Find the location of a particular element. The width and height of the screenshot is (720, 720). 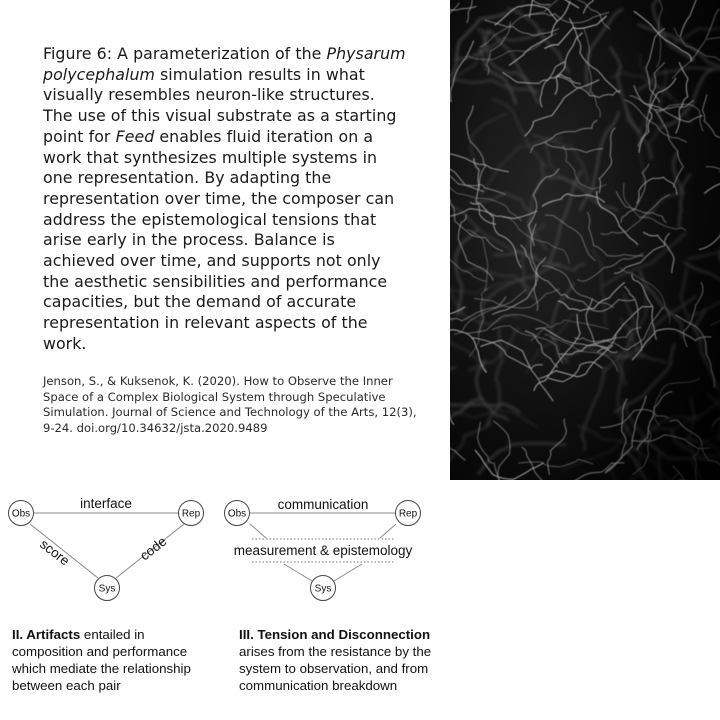

edge-score is located at coordinates (64, 551).